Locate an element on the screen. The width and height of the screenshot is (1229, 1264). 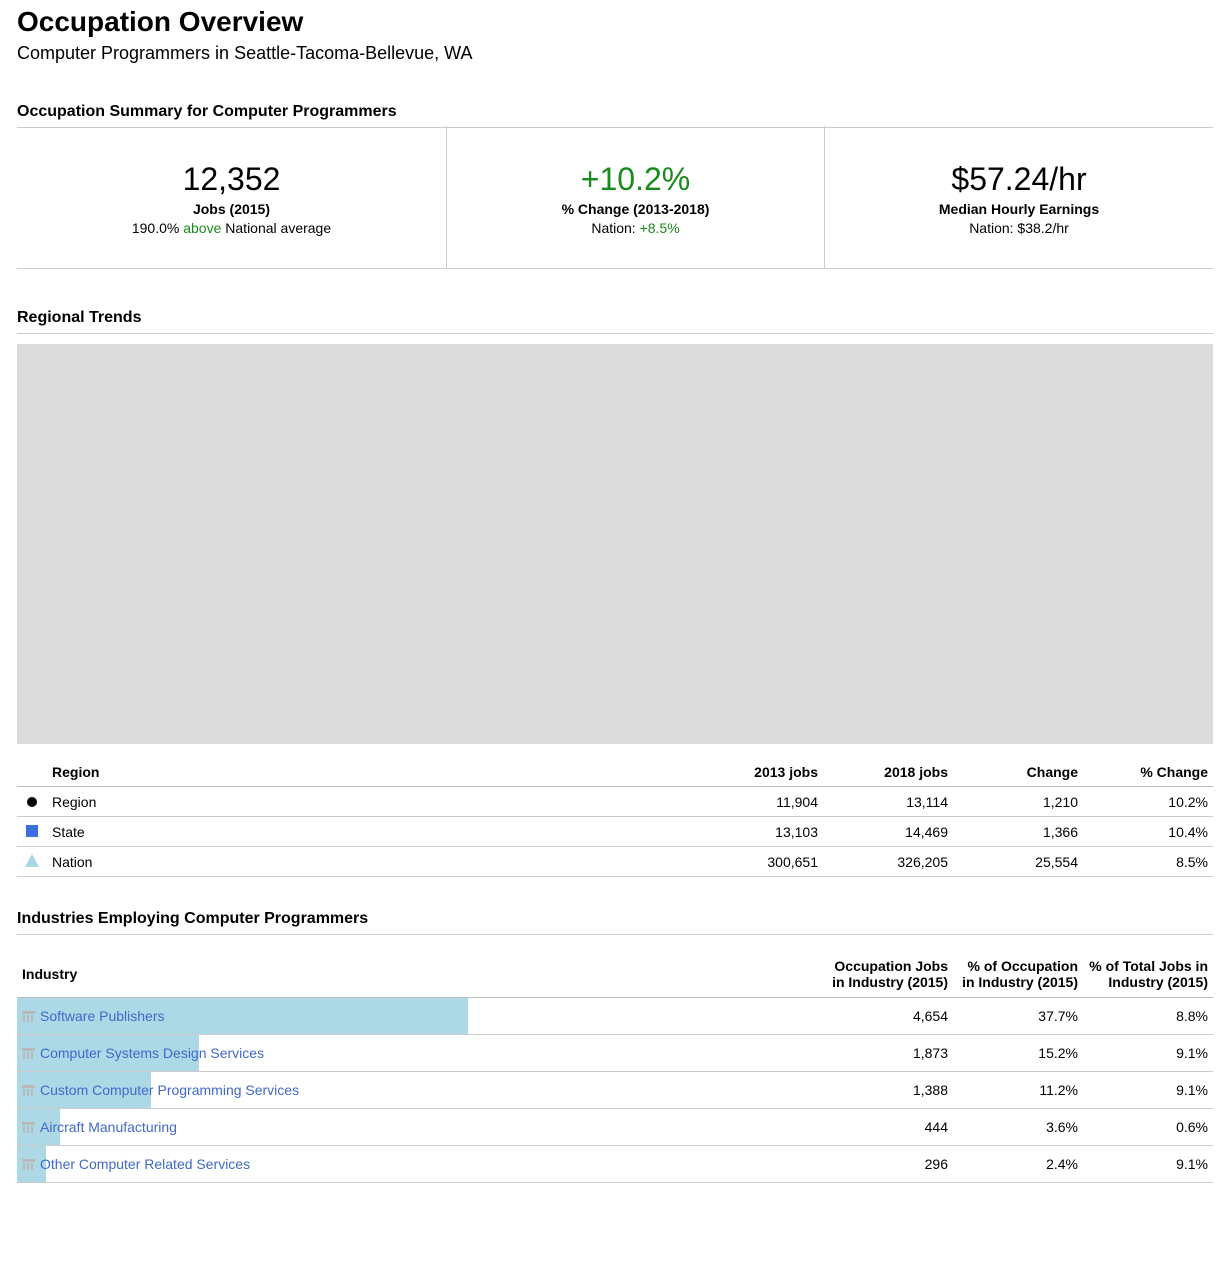
industry-cell: Other Computer Related Services is located at coordinates (420, 1164).